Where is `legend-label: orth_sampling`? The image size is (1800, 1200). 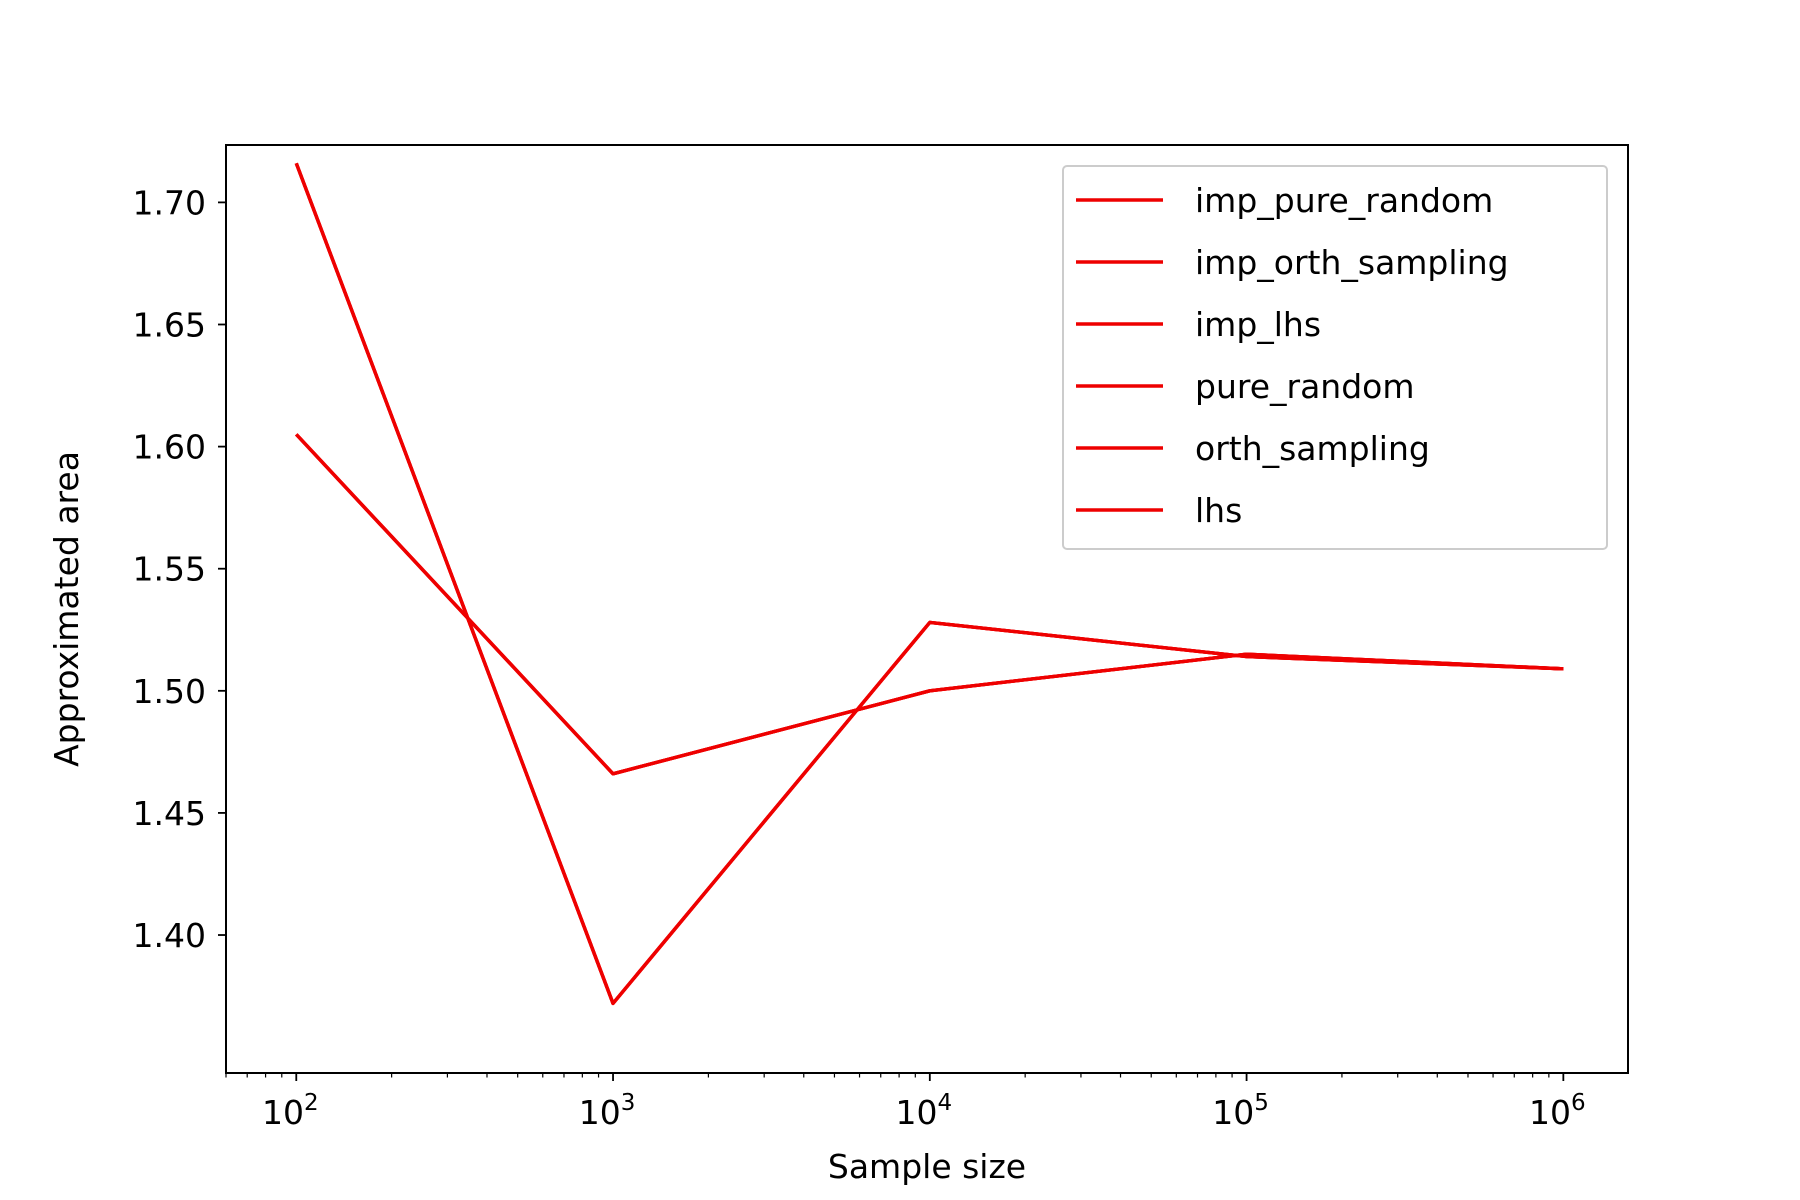 legend-label: orth_sampling is located at coordinates (1312, 448).